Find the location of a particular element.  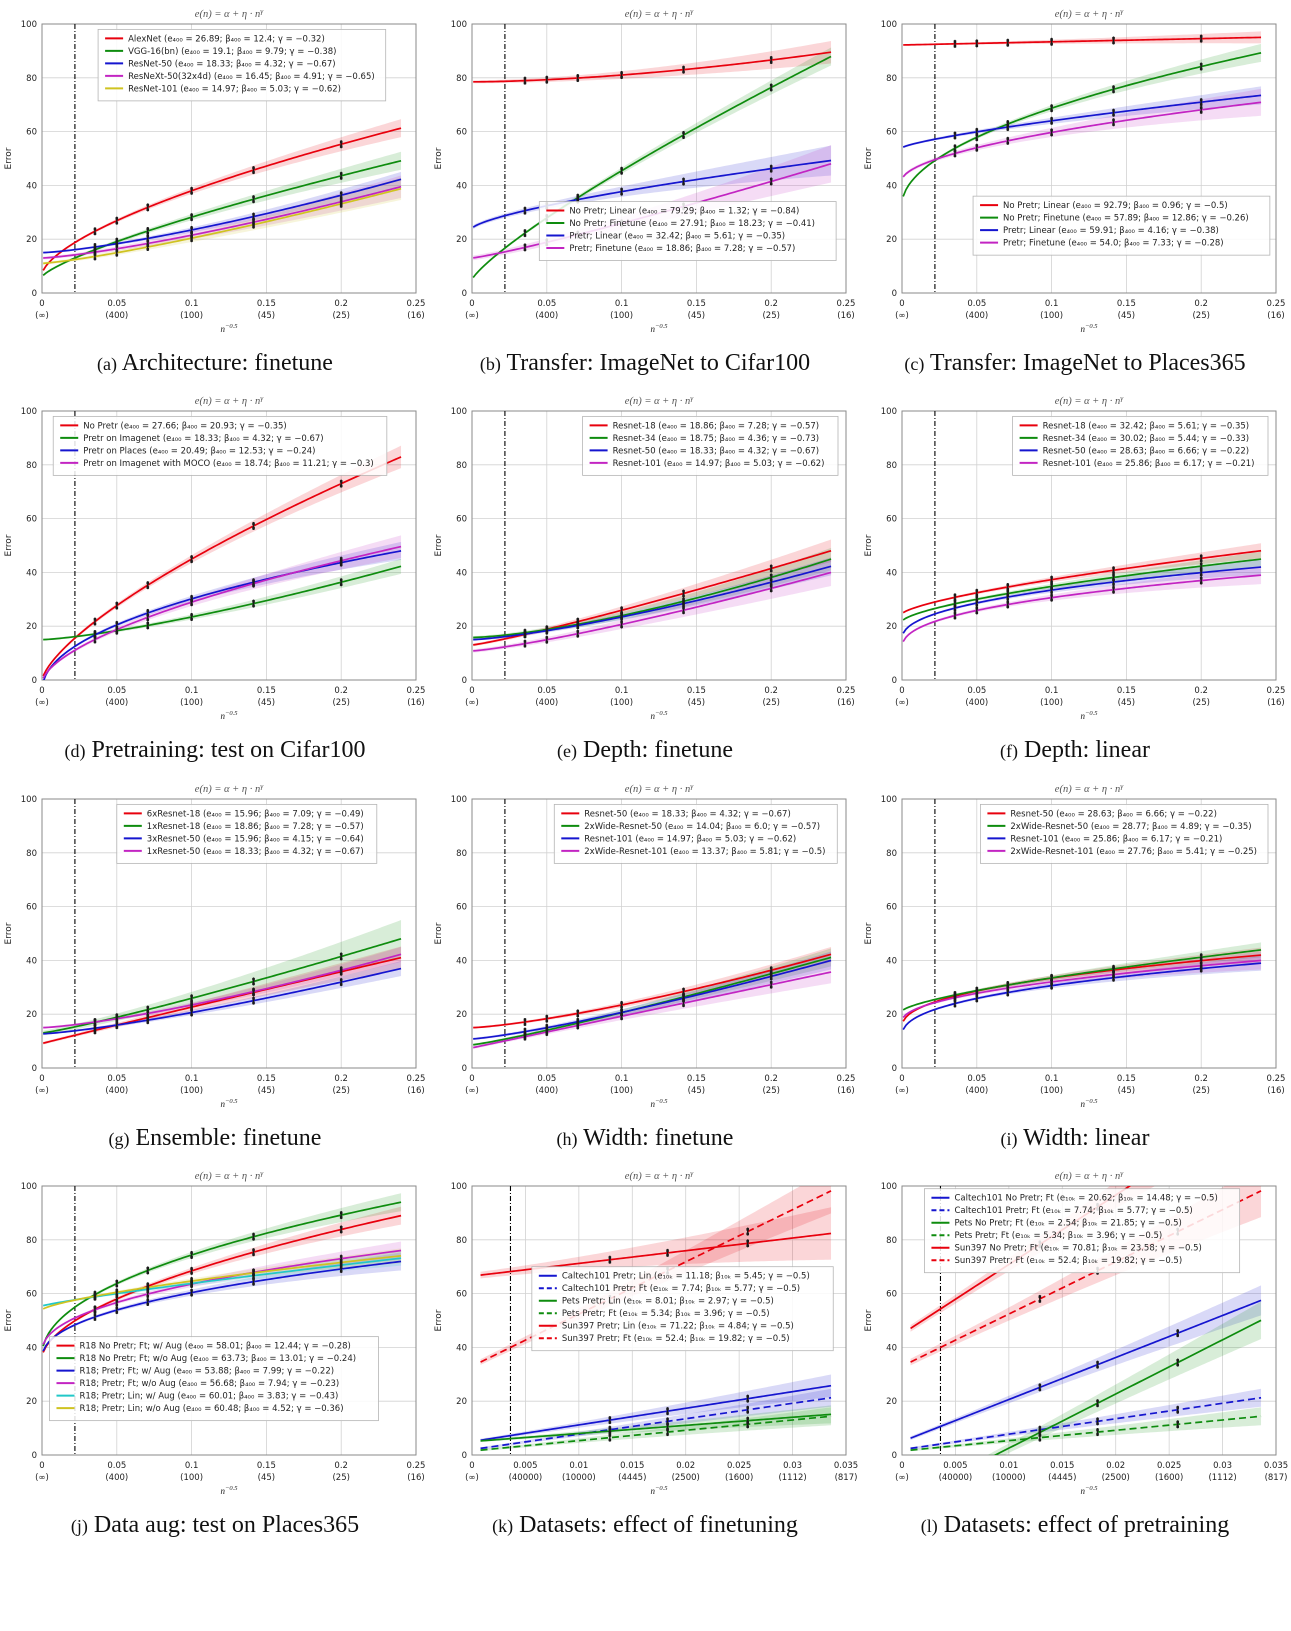

panel-h-caption: (h) Width: finetune is located at coordinates (645, 1140).